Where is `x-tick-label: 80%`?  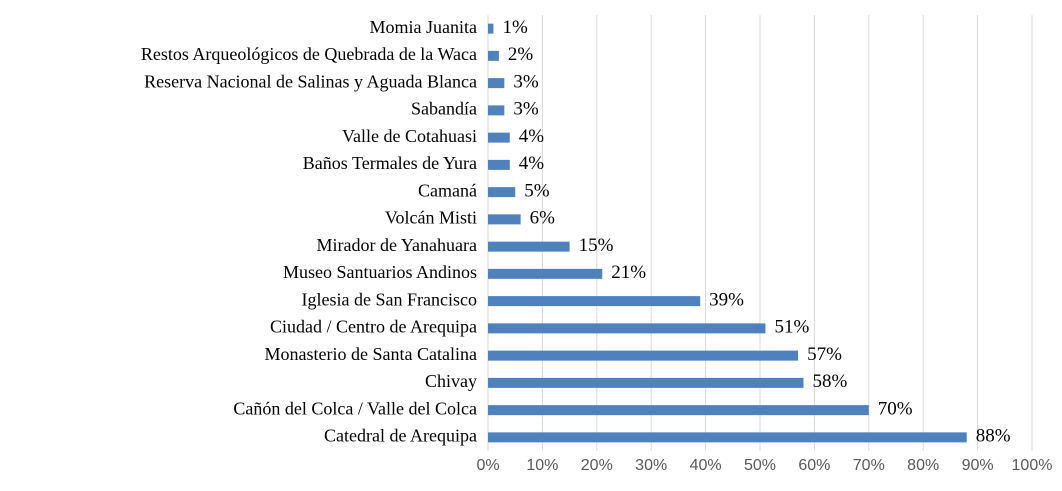
x-tick-label: 80% is located at coordinates (923, 465).